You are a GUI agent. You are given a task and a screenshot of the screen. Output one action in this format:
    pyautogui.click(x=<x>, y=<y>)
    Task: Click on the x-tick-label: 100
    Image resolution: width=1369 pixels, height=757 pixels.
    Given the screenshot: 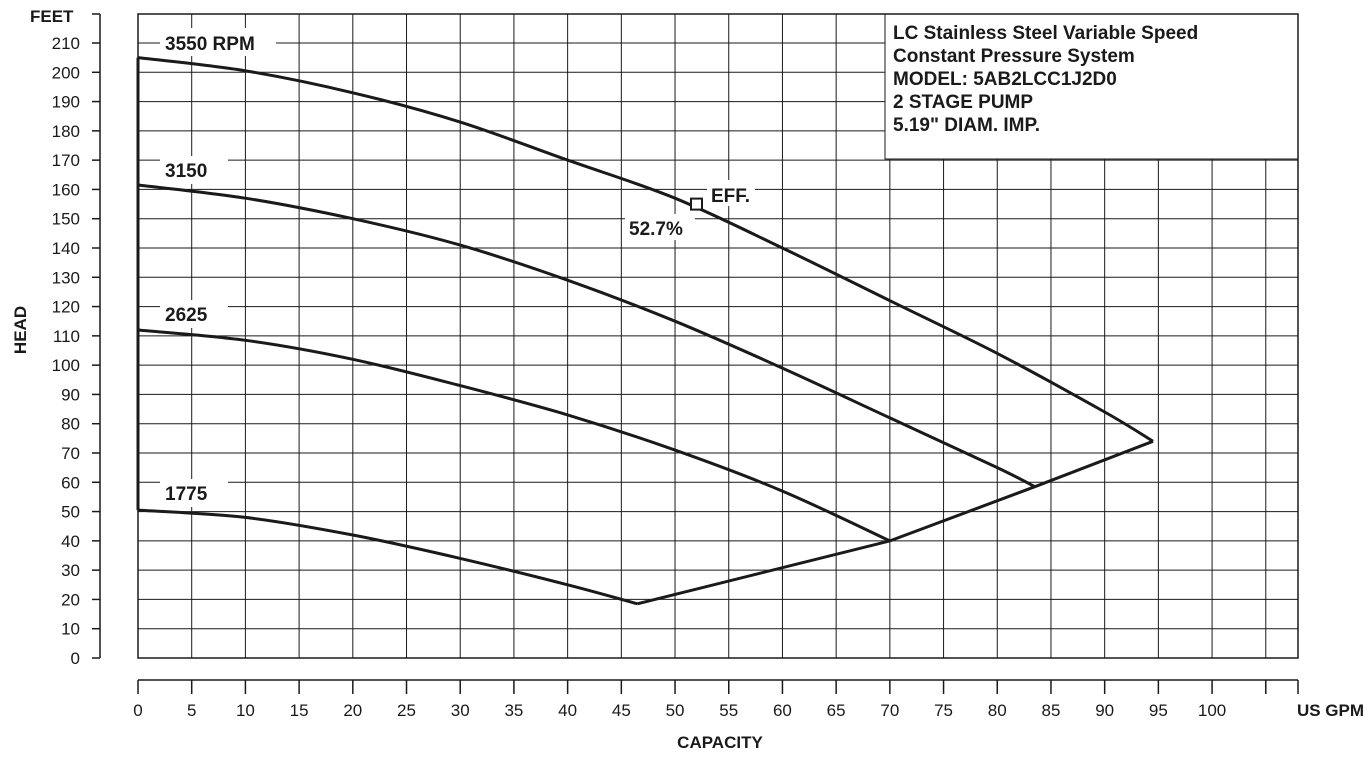 What is the action you would take?
    pyautogui.click(x=1212, y=710)
    